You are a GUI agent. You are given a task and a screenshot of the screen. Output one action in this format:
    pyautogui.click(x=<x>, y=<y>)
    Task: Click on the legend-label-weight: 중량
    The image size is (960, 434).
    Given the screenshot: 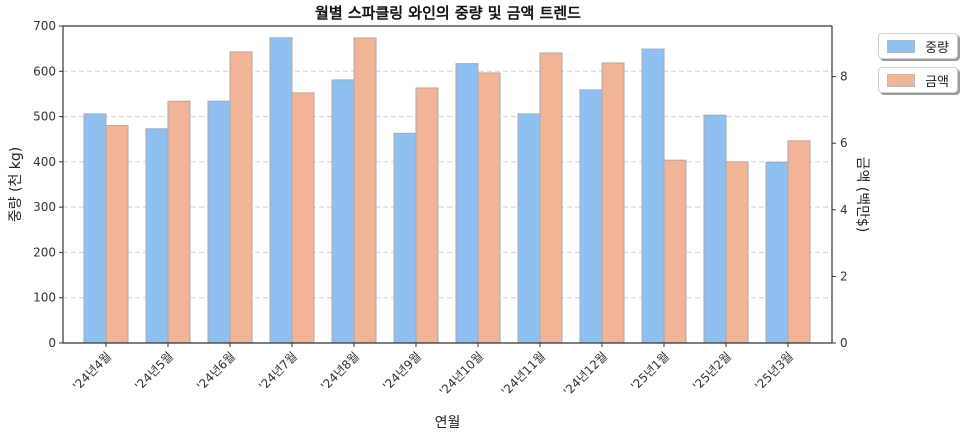 What is the action you would take?
    pyautogui.click(x=937, y=48)
    